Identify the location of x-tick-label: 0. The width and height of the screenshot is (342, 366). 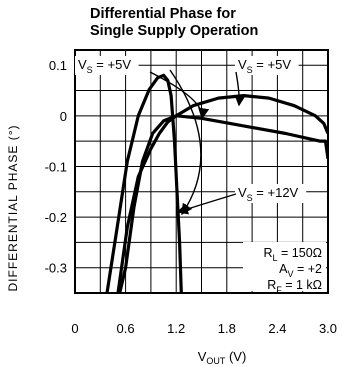
(74, 328).